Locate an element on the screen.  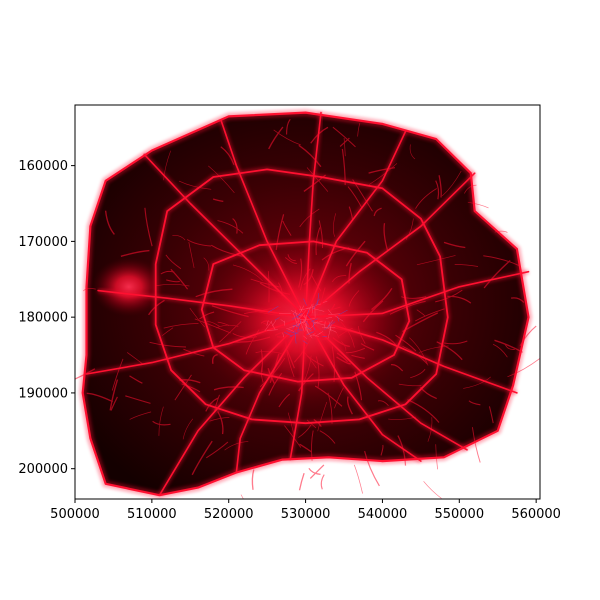
y-tick-label: 190000 is located at coordinates (43, 393).